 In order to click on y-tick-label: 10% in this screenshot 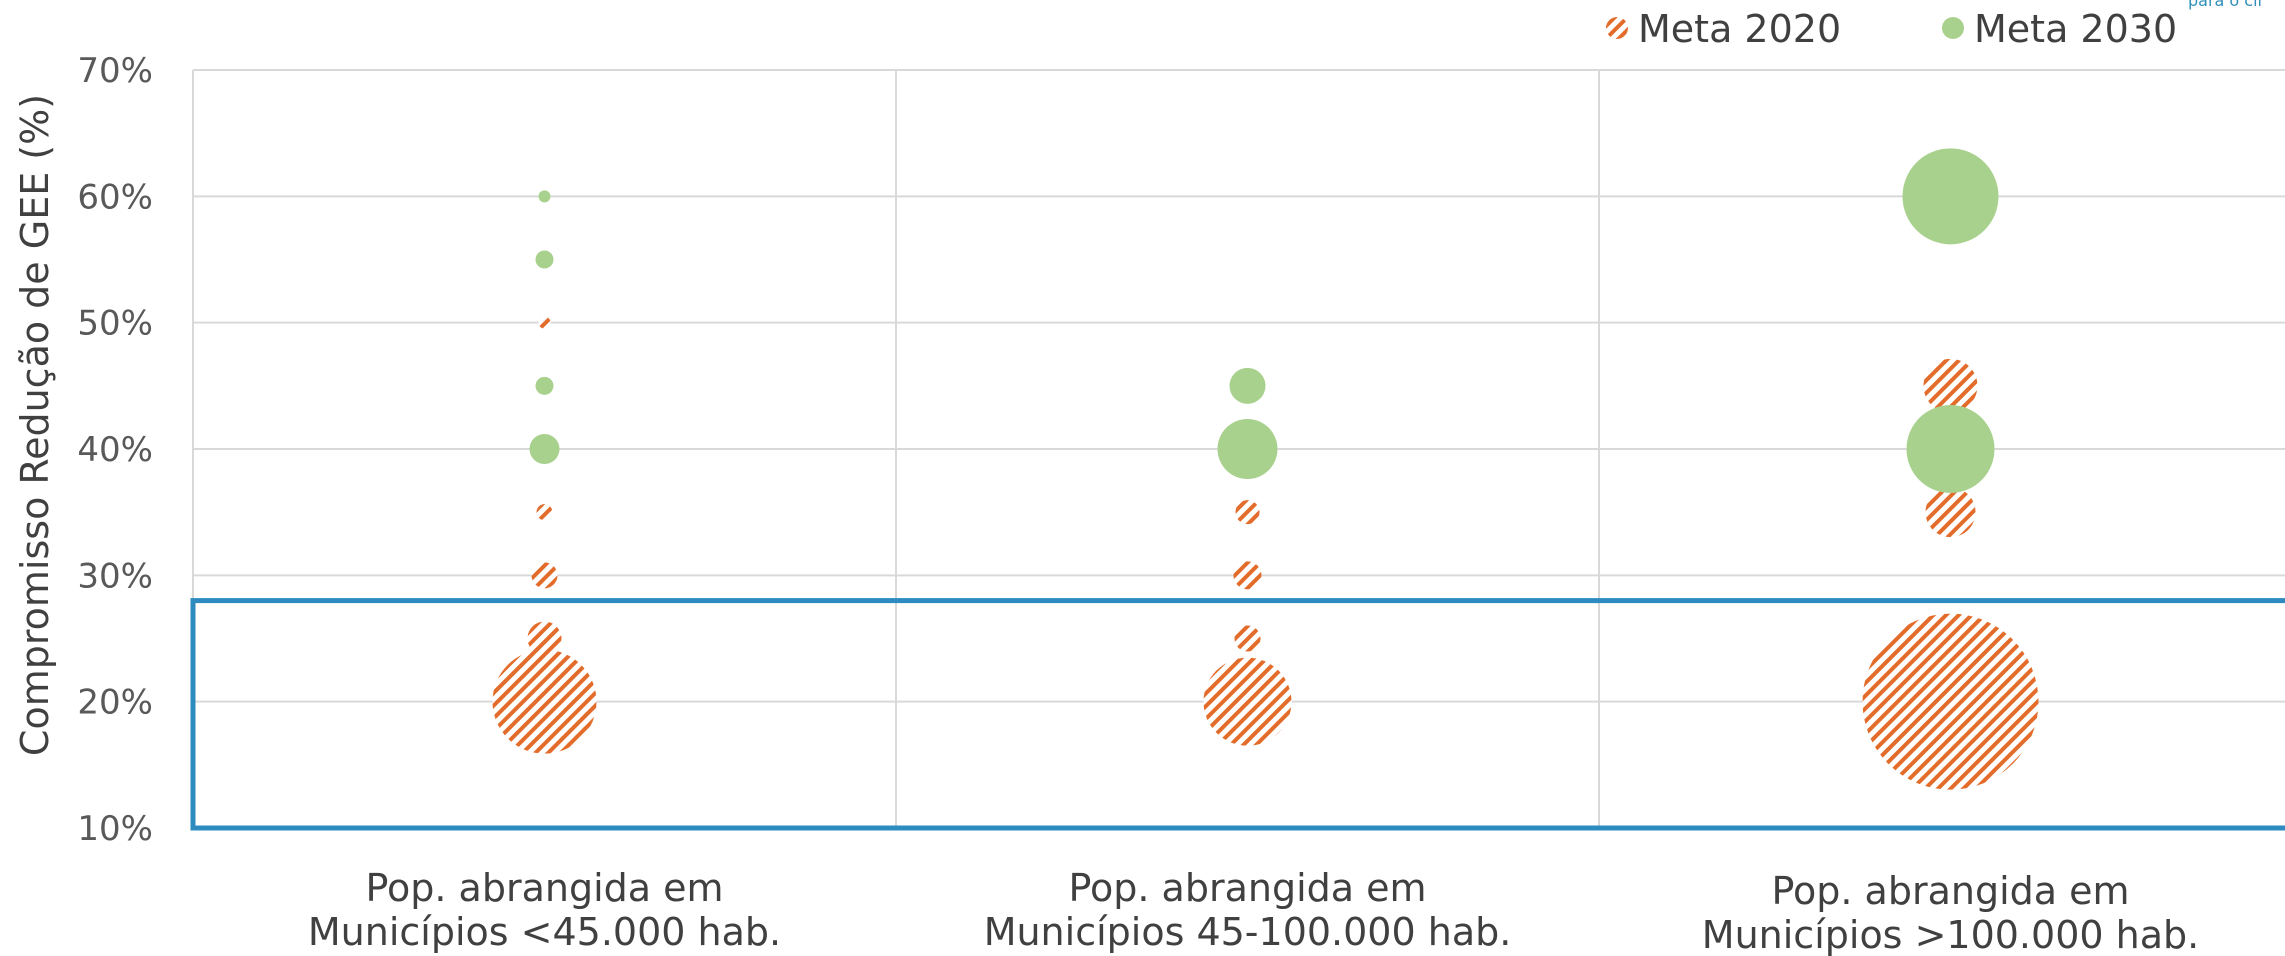, I will do `click(115, 829)`.